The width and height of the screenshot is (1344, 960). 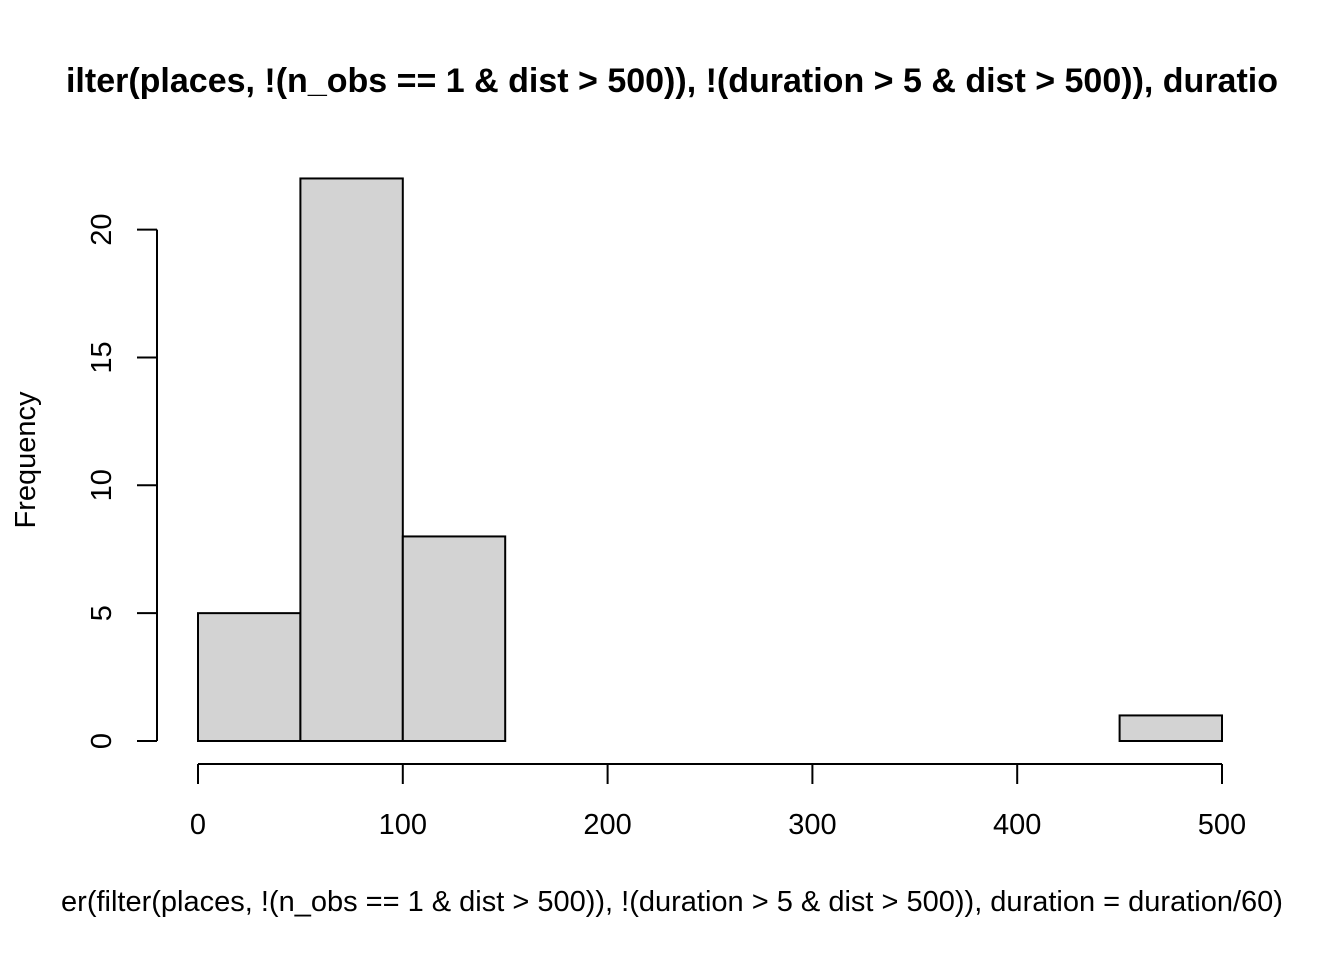 What do you see at coordinates (102, 485) in the screenshot?
I see `y-tick-label-2: 10` at bounding box center [102, 485].